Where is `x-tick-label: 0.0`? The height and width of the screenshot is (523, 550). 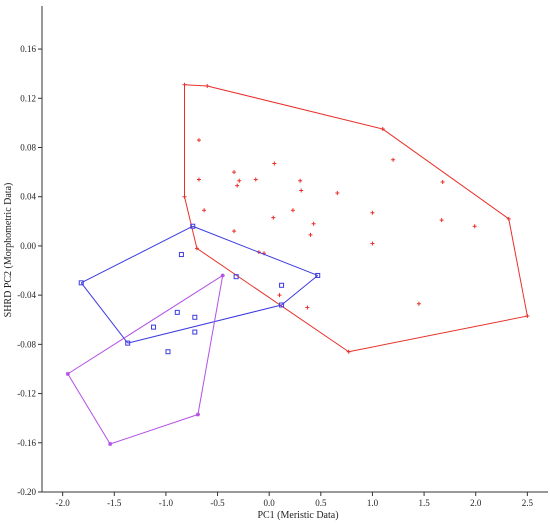
x-tick-label: 0.0 is located at coordinates (270, 503).